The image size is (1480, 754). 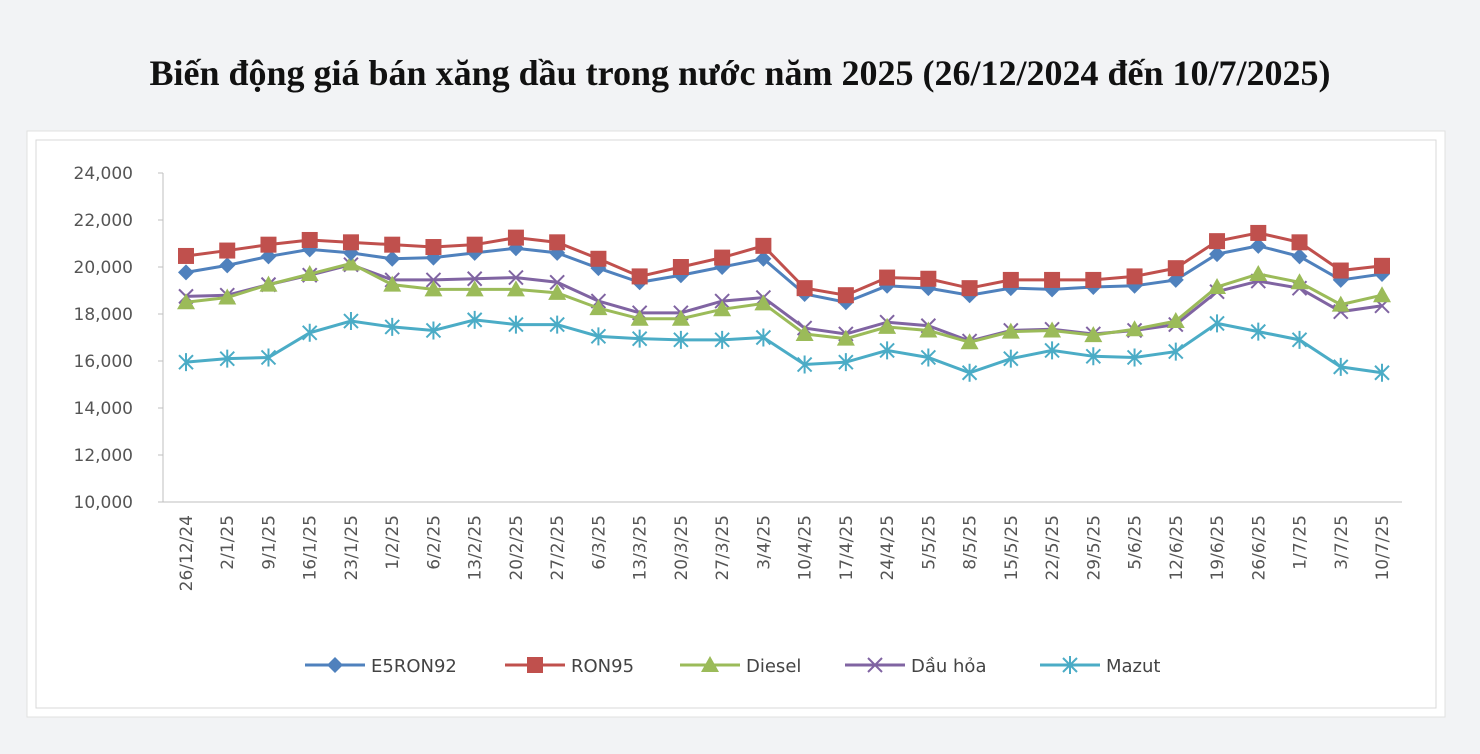 I want to click on x-tick-label: 12/6/25, so click(x=1177, y=548).